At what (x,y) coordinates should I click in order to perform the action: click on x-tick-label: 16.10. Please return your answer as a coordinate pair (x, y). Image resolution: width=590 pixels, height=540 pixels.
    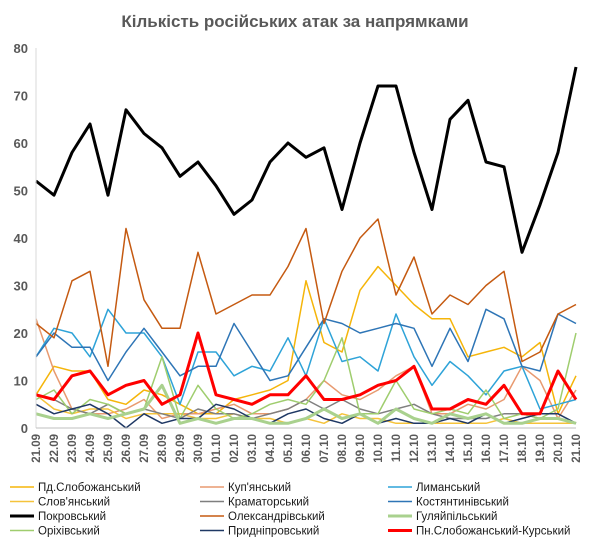
    Looking at the image, I should click on (487, 448).